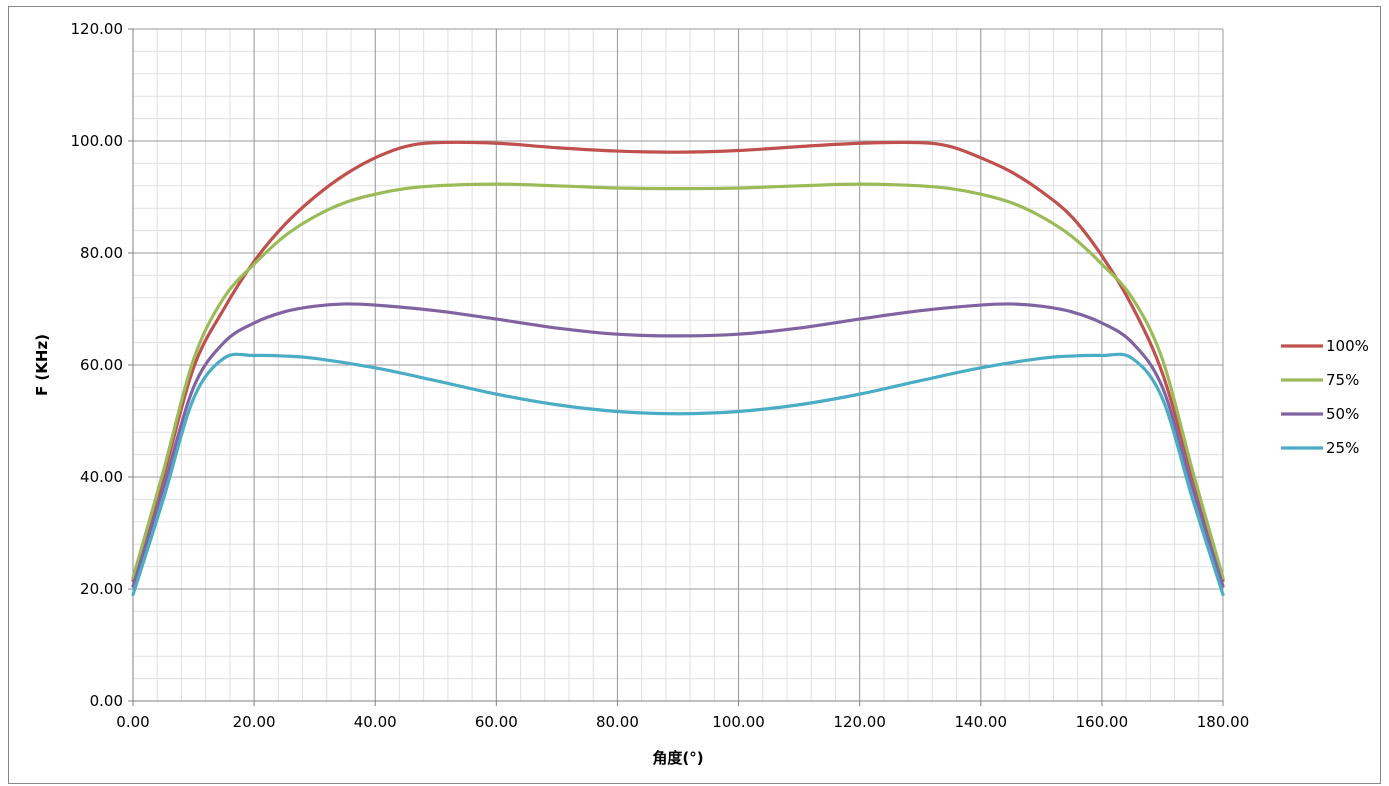  Describe the element at coordinates (1342, 414) in the screenshot. I see `legend-label-50pct: 50%` at that location.